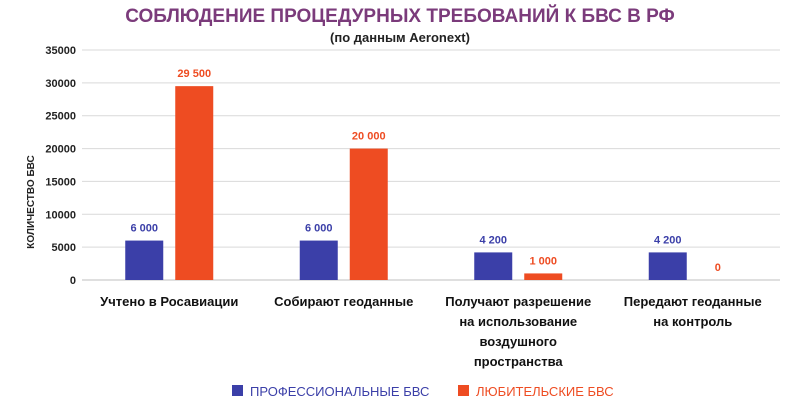  I want to click on y-axis-label: КОЛИЧЕСТВО БВС, so click(31, 201).